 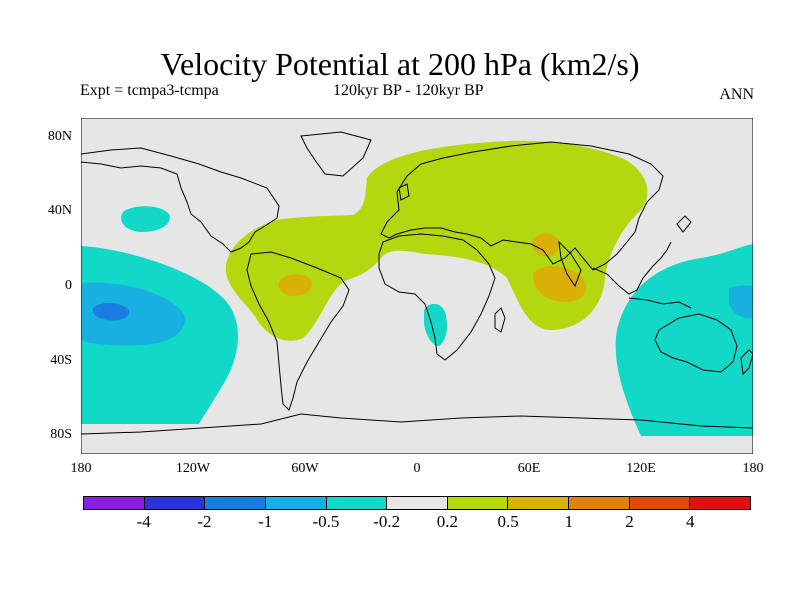 I want to click on colorbar-label: 1, so click(x=569, y=521).